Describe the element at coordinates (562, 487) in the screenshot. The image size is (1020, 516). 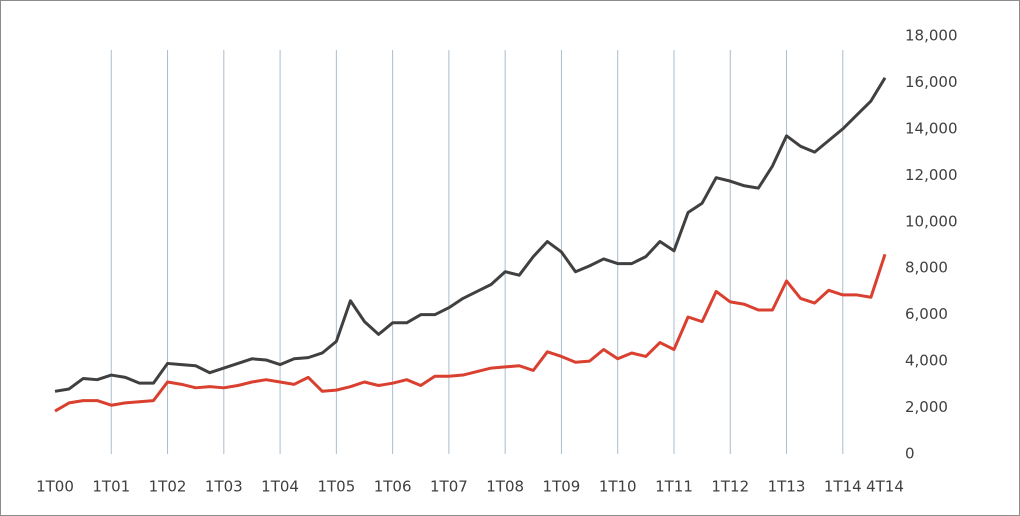
I see `x-tick-label: 1T09` at that location.